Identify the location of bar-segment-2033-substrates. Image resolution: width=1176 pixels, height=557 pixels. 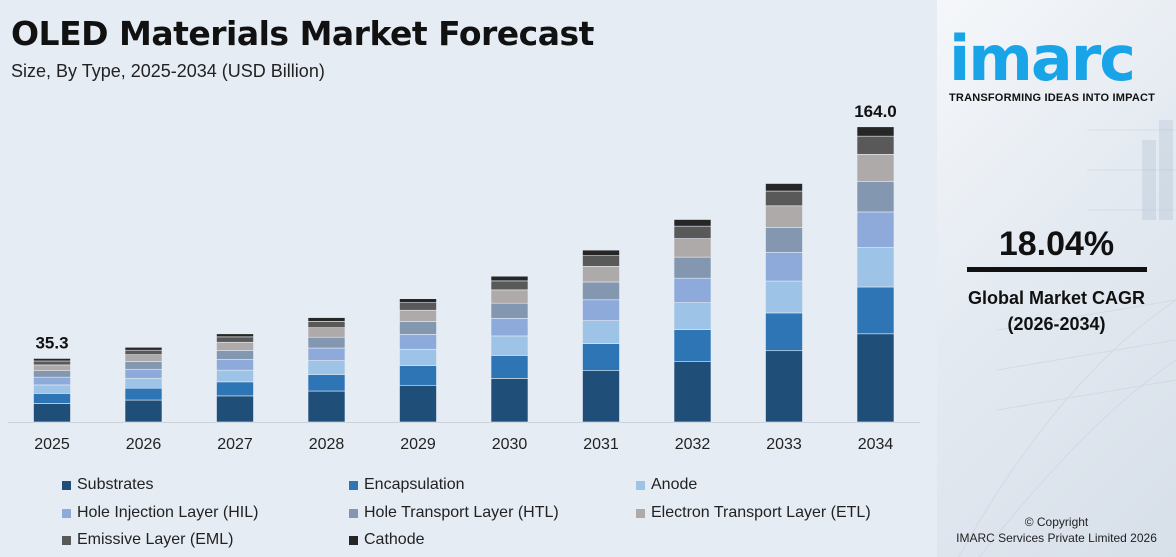
(784, 386).